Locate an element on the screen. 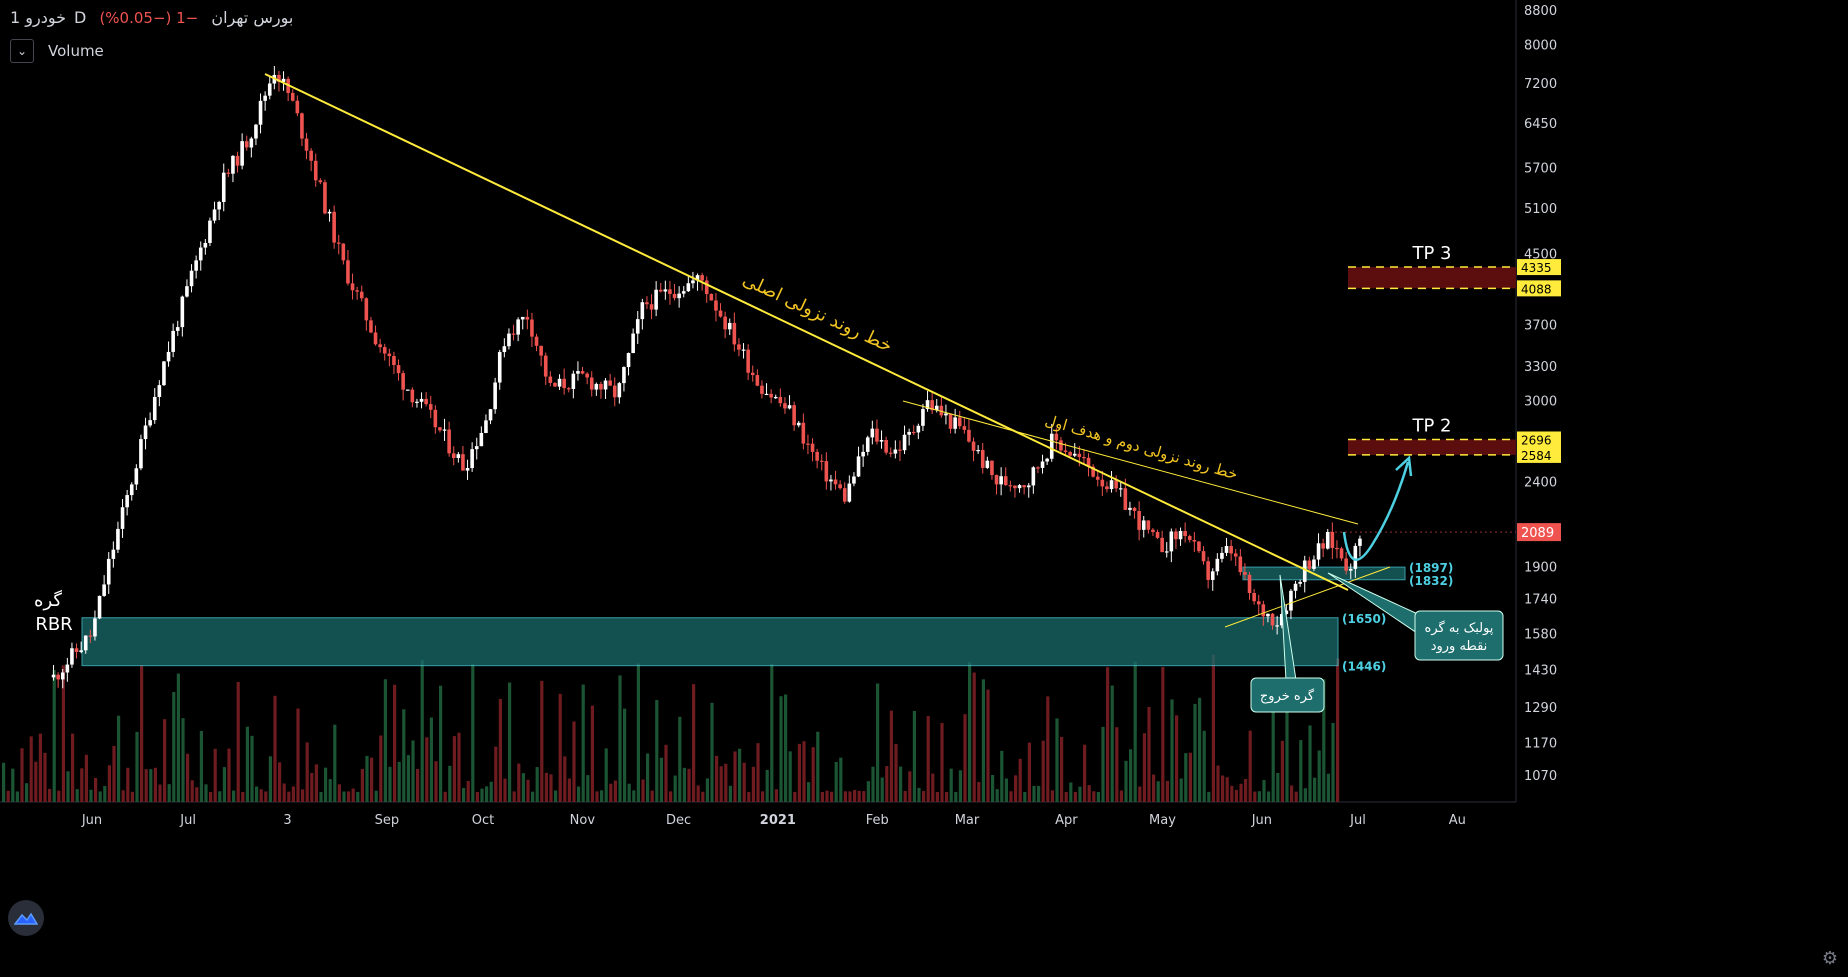 This screenshot has height=977, width=1848. gear-icon: ⚙ is located at coordinates (1829, 958).